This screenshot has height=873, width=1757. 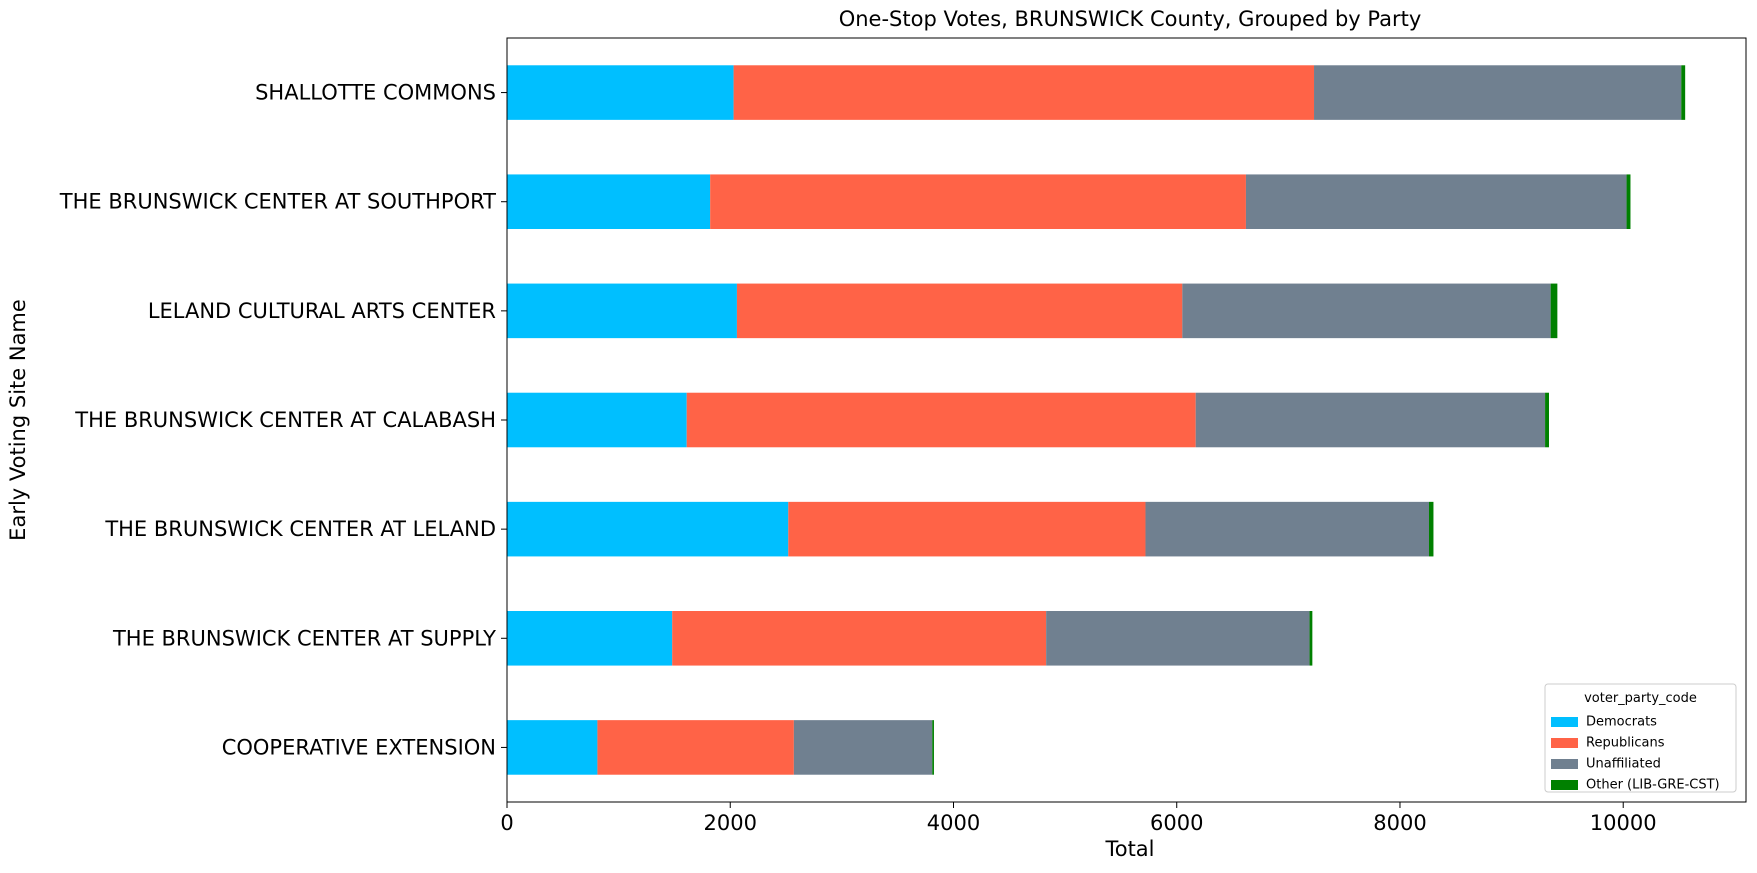 I want to click on legend-label: Other (LIB-GRE-CST), so click(x=1653, y=785).